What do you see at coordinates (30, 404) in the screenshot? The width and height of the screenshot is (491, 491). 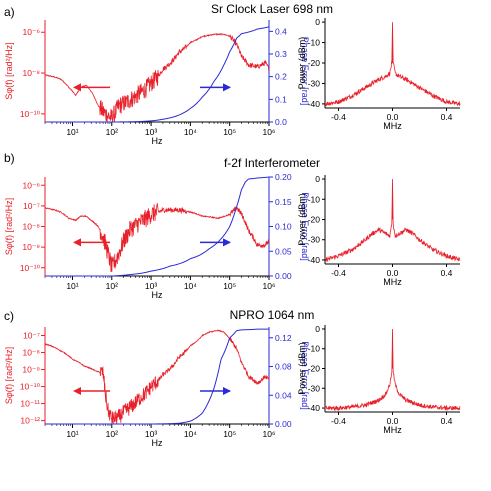 I see `left-y-tick-label: 10⁻¹¹` at bounding box center [30, 404].